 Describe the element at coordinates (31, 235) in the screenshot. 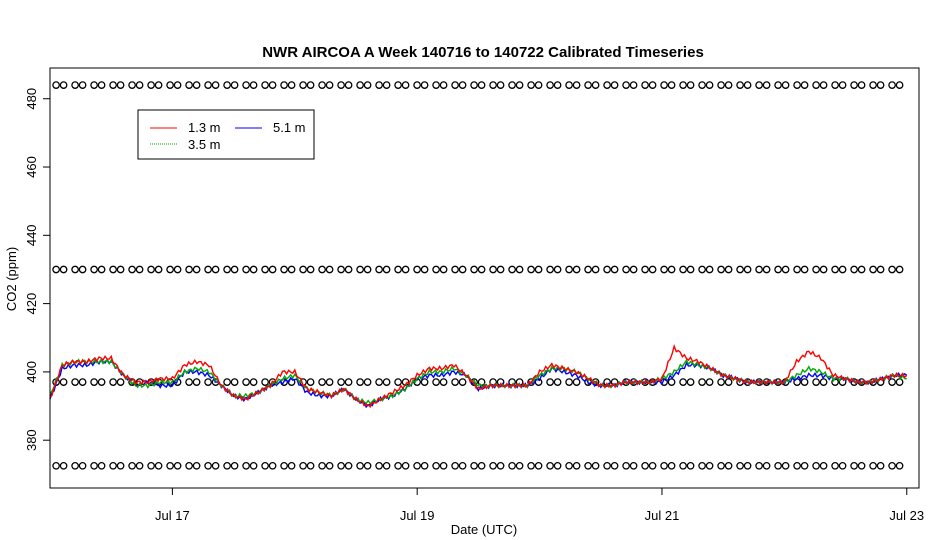

I see `y-tick-label: 440` at that location.